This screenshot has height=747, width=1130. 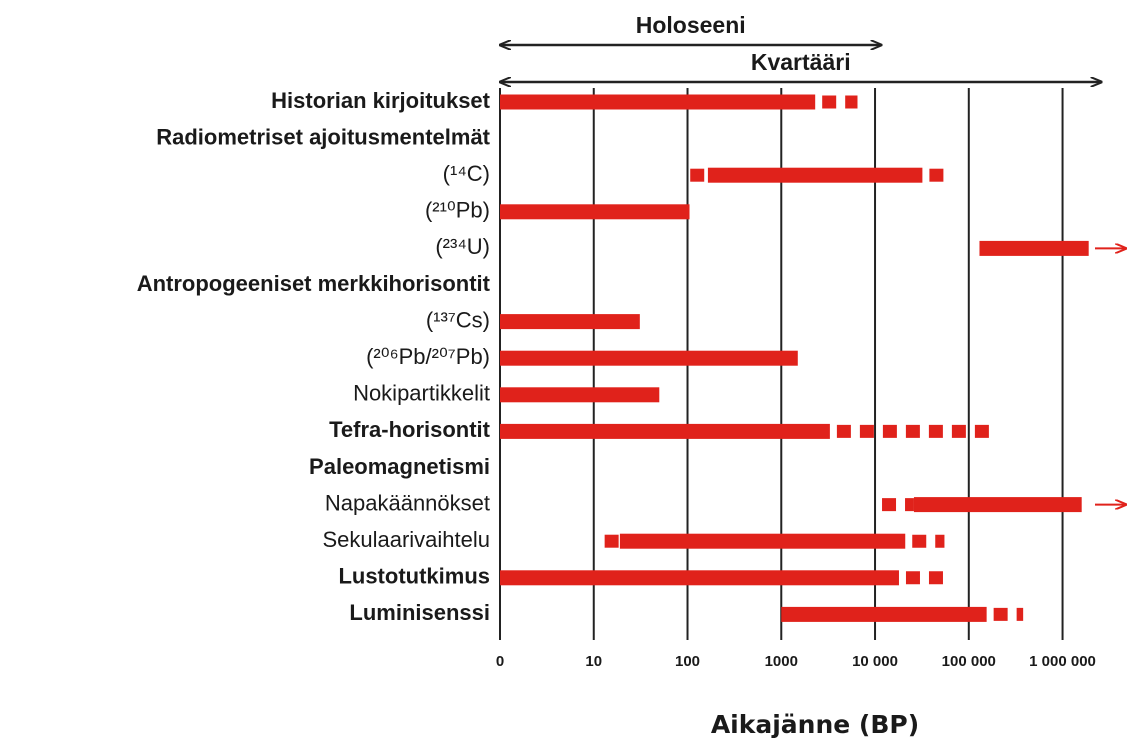 What do you see at coordinates (691, 25) in the screenshot?
I see `span-label: Holoseeni` at bounding box center [691, 25].